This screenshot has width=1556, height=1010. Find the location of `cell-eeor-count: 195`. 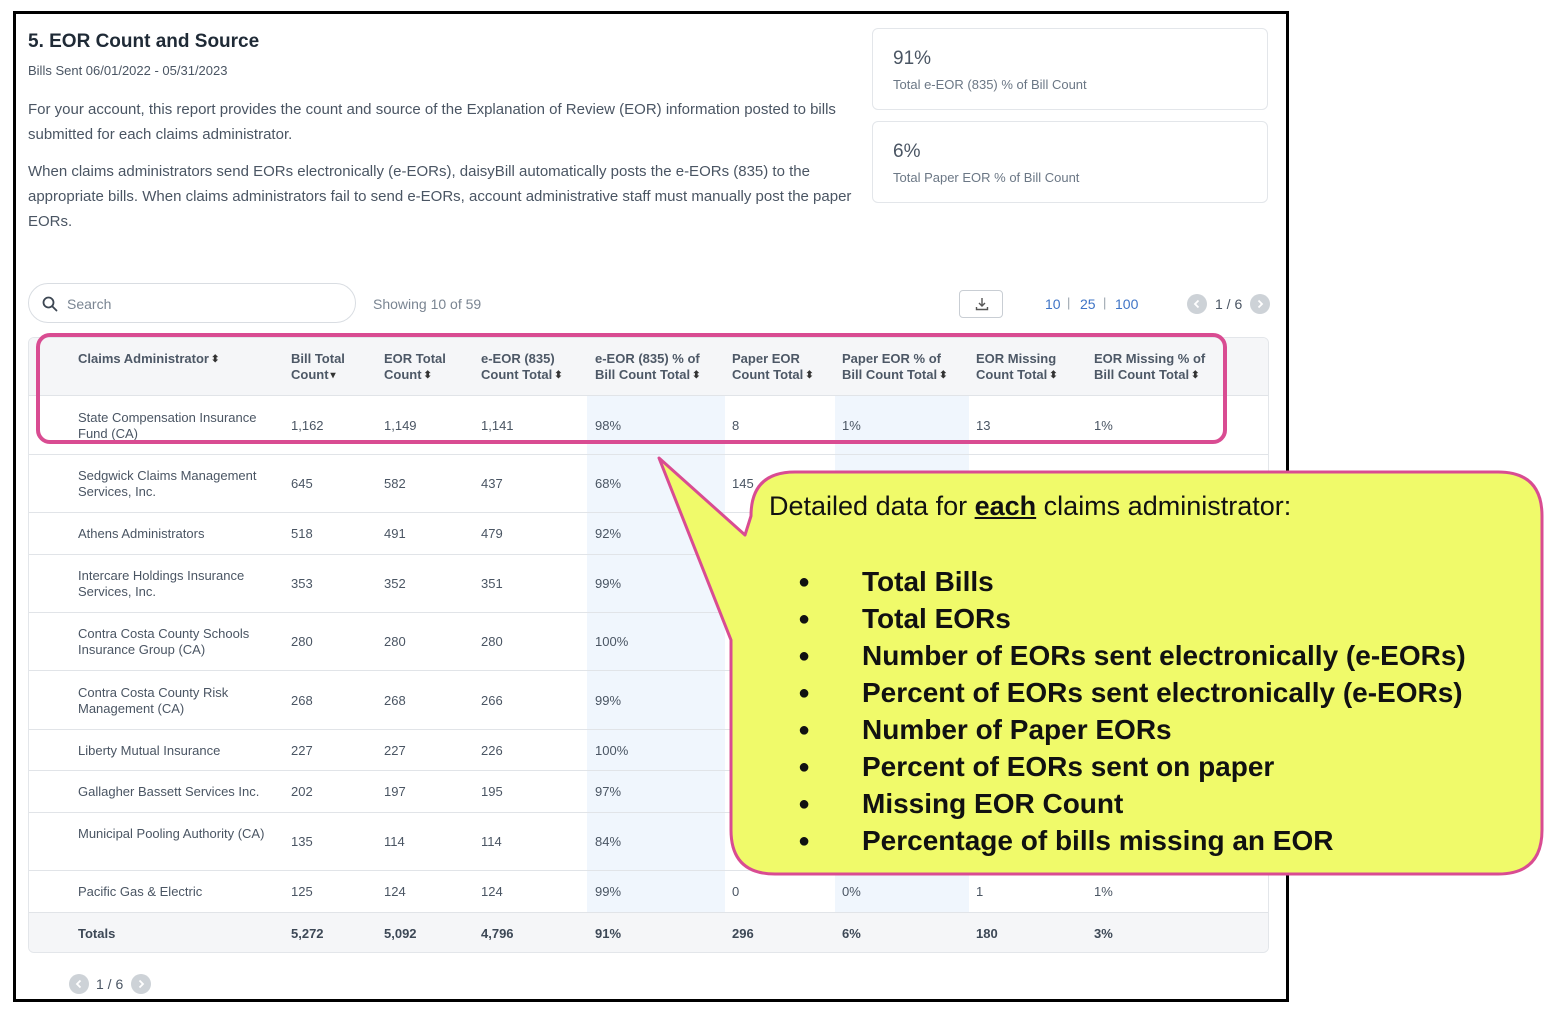

cell-eeor-count: 195 is located at coordinates (492, 791).